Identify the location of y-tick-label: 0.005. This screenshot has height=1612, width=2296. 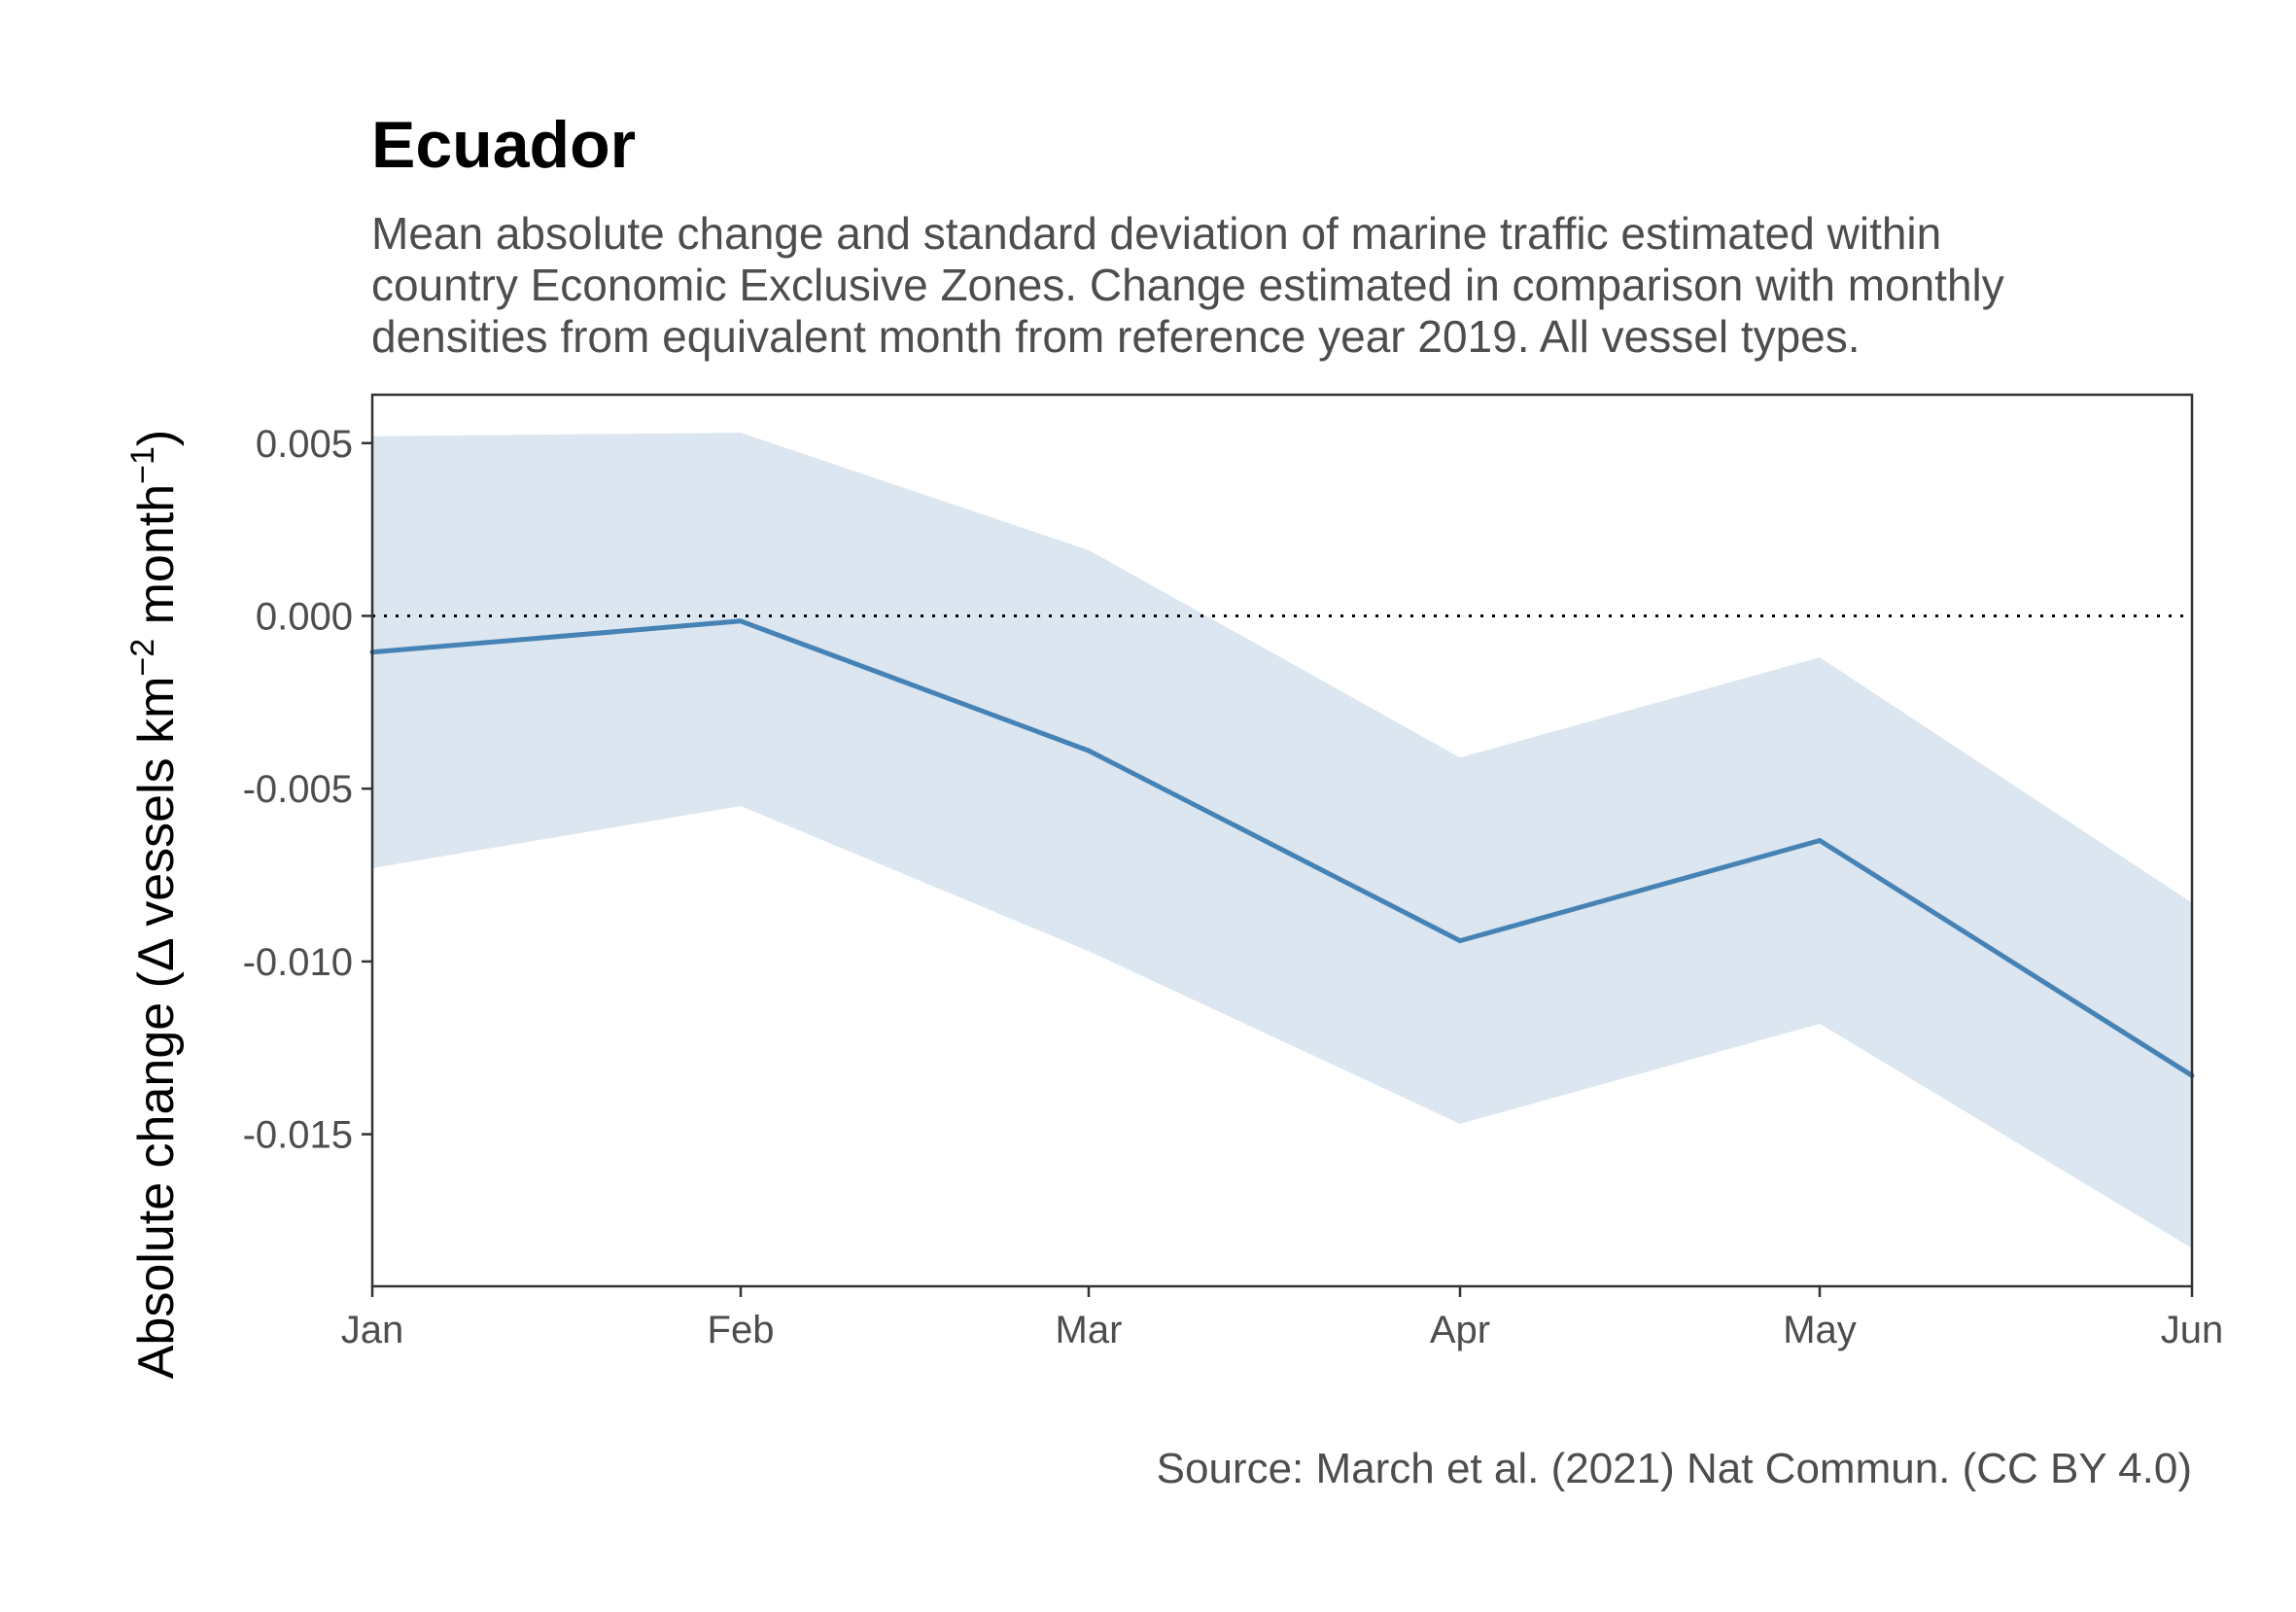
(304, 444).